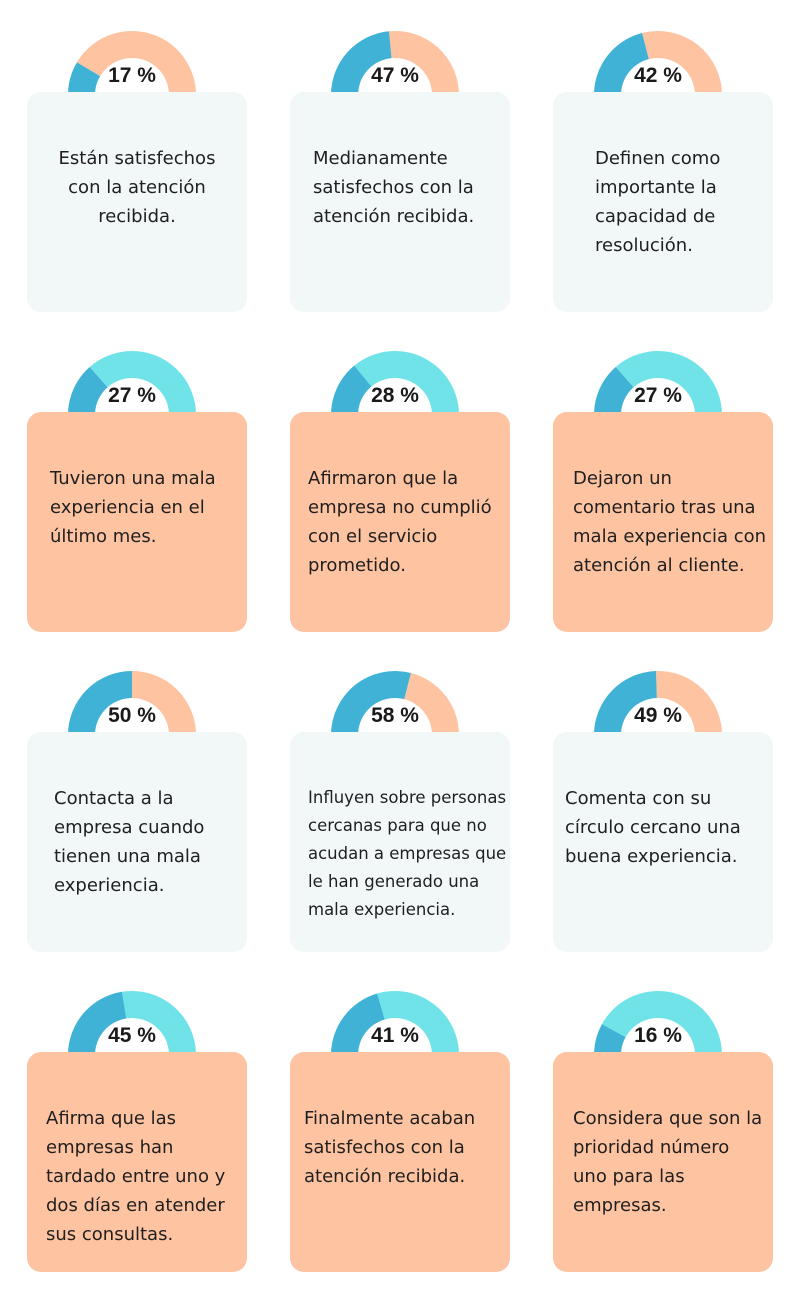  What do you see at coordinates (395, 1035) in the screenshot?
I see `percent-label: 41 %` at bounding box center [395, 1035].